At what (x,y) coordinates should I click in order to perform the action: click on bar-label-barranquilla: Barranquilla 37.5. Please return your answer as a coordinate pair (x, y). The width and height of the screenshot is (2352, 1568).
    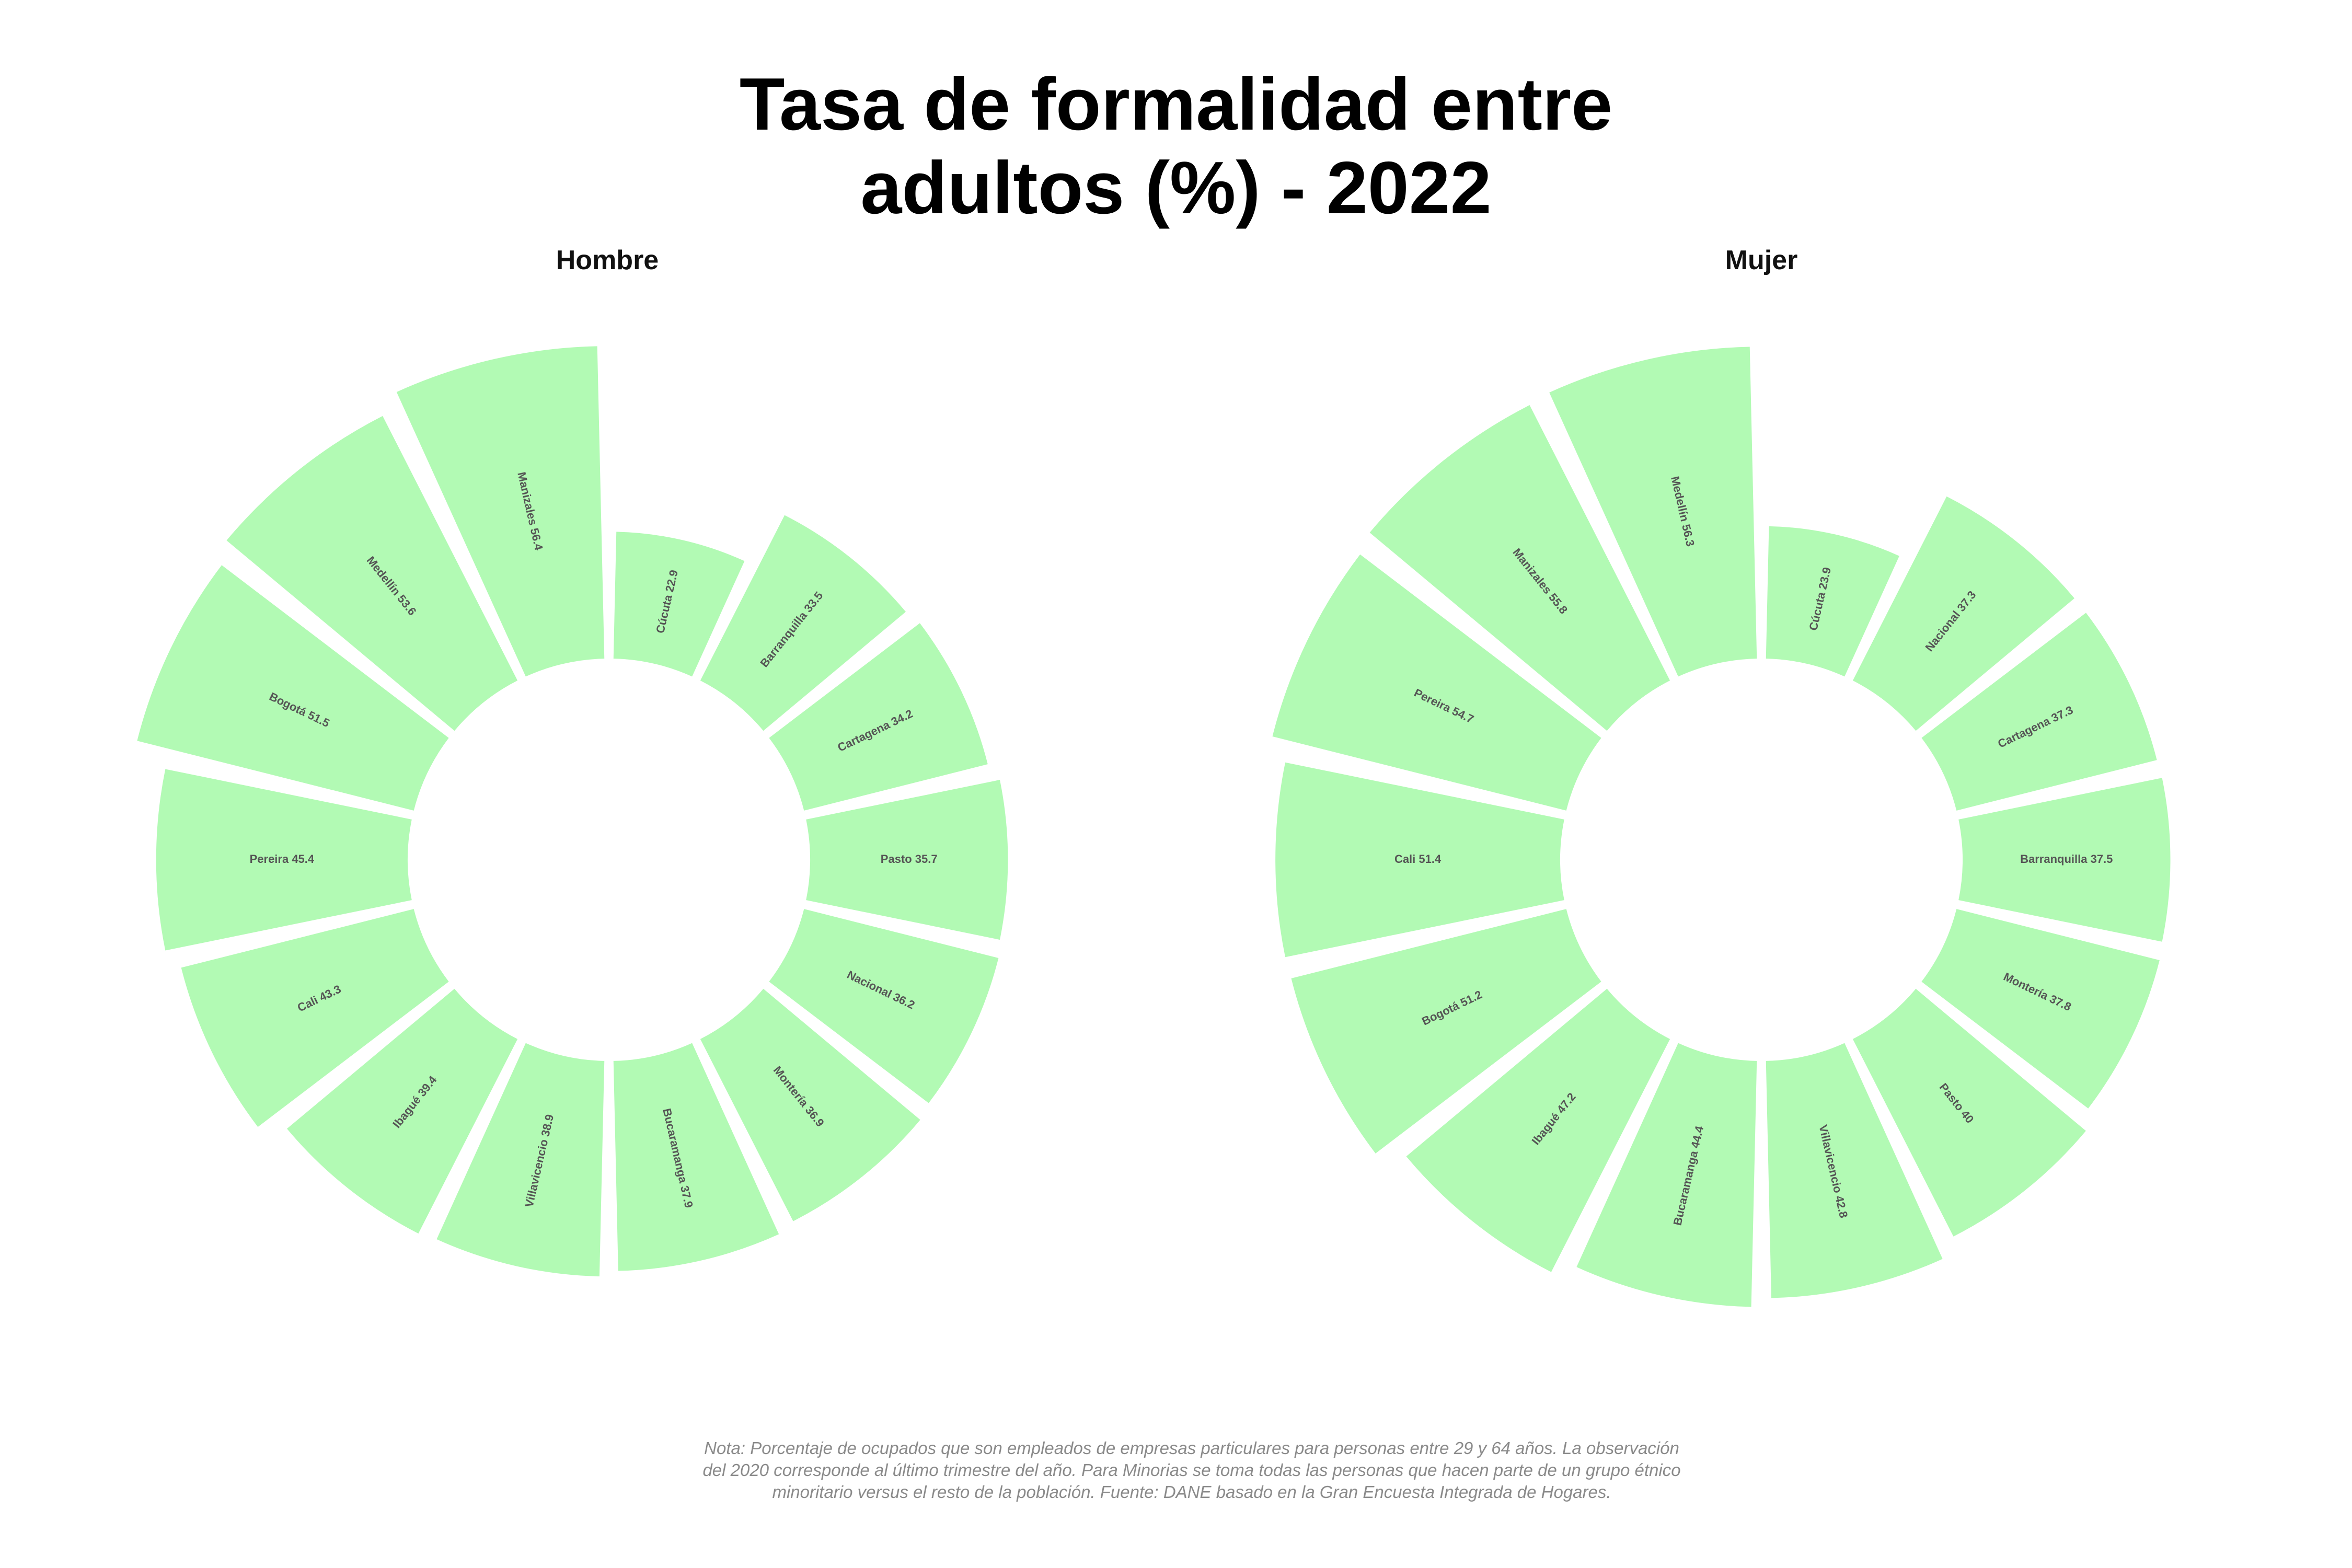
    Looking at the image, I should click on (2066, 859).